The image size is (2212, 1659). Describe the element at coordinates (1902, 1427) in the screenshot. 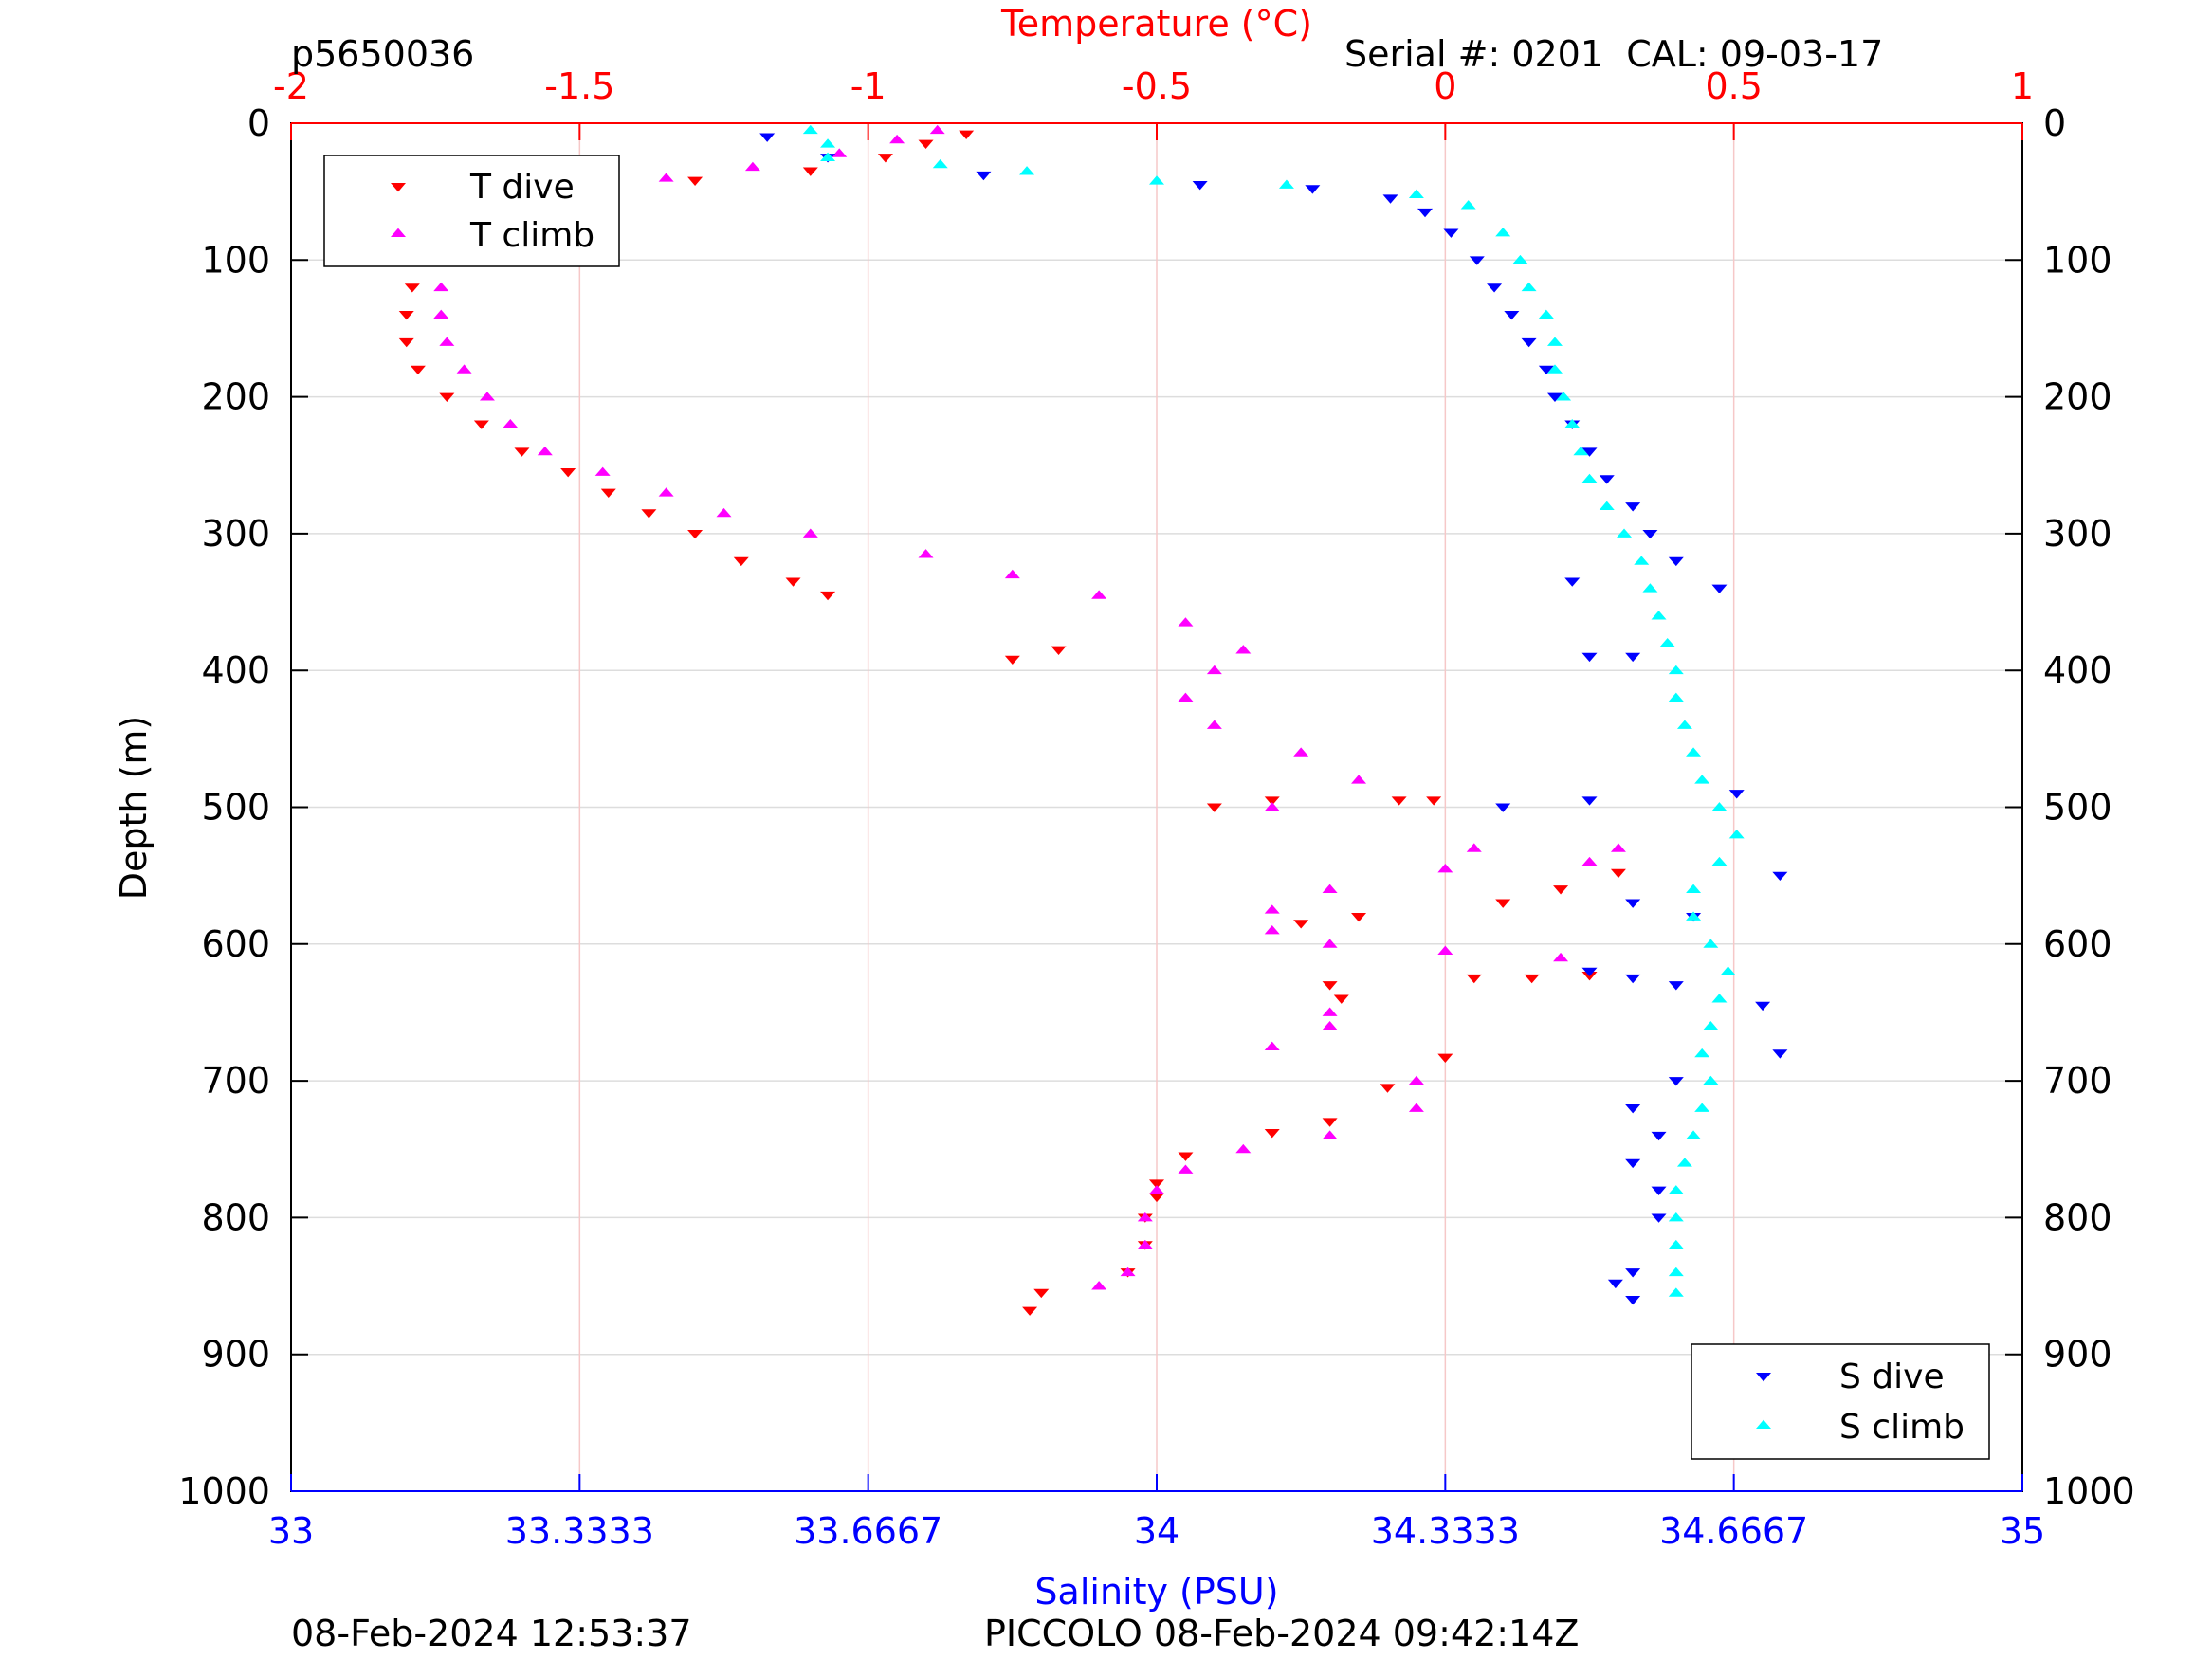

I see `legend-label-s-climb: S climb` at that location.